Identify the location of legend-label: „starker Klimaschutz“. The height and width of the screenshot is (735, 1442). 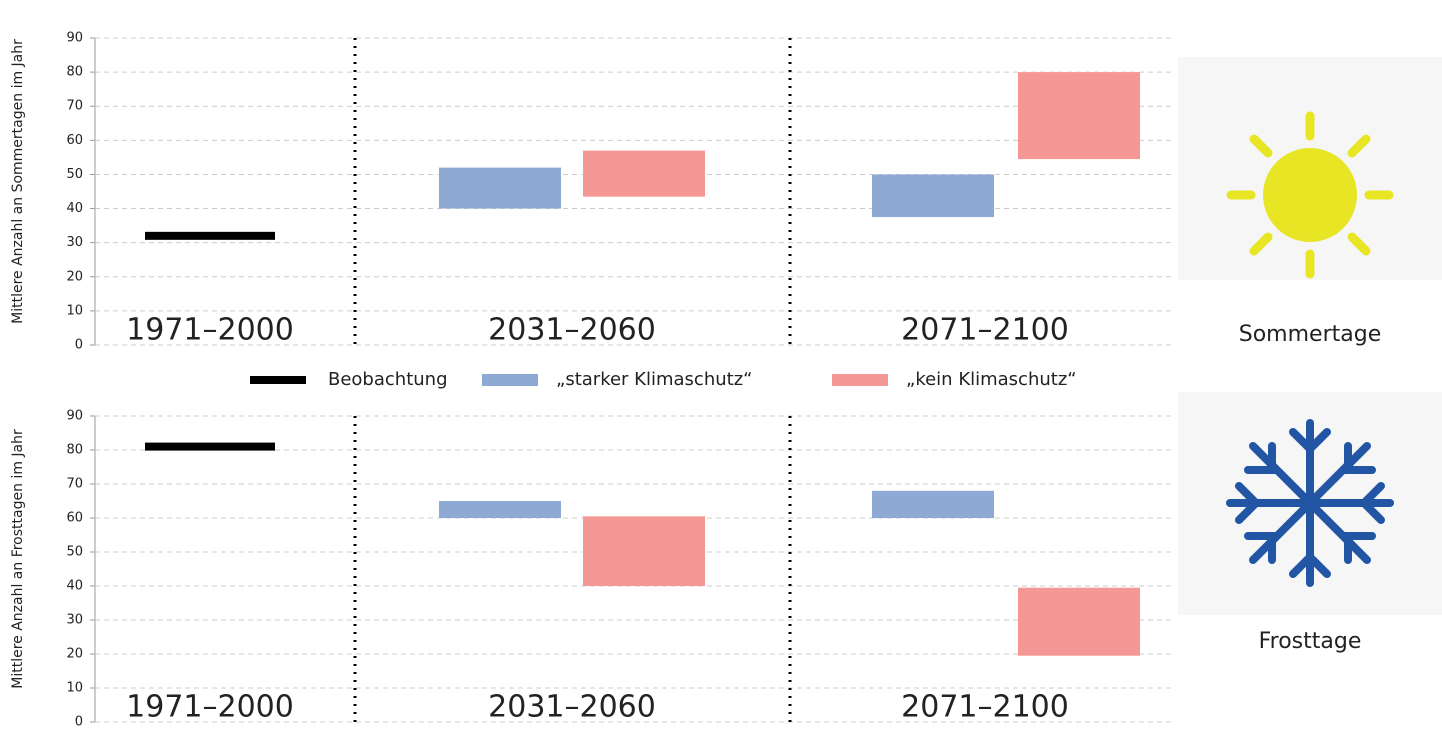
(654, 379).